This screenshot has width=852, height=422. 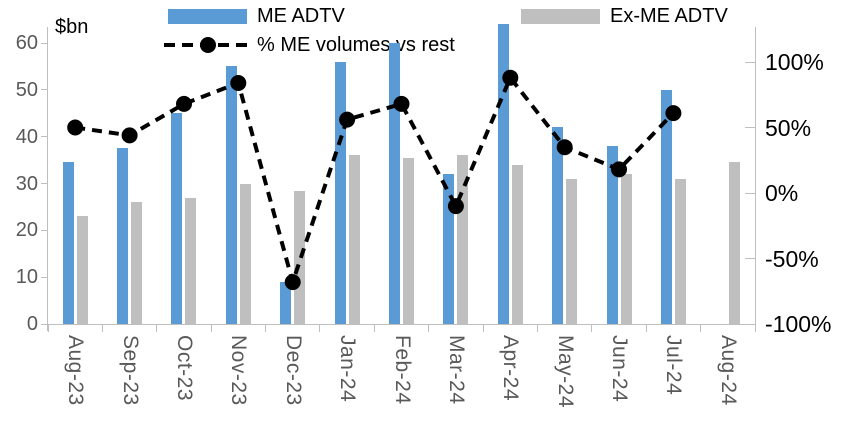 I want to click on x-axis-label: Jul-24, so click(x=674, y=365).